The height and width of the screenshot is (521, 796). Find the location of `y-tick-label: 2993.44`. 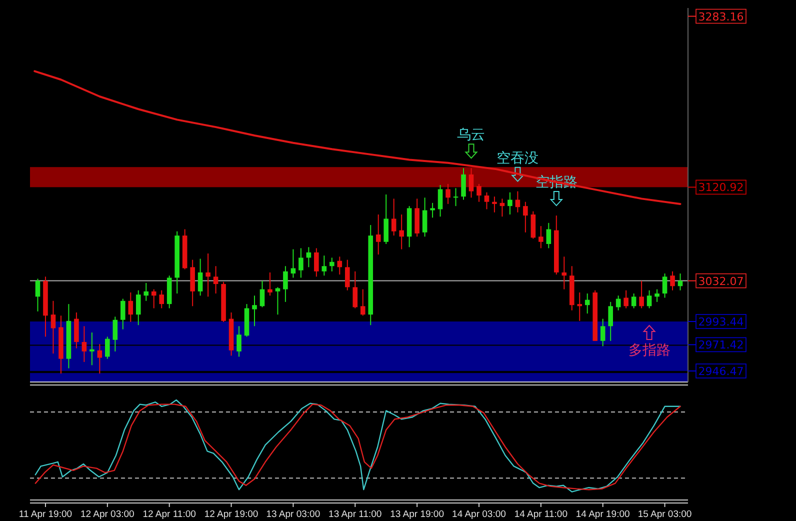

y-tick-label: 2993.44 is located at coordinates (721, 321).